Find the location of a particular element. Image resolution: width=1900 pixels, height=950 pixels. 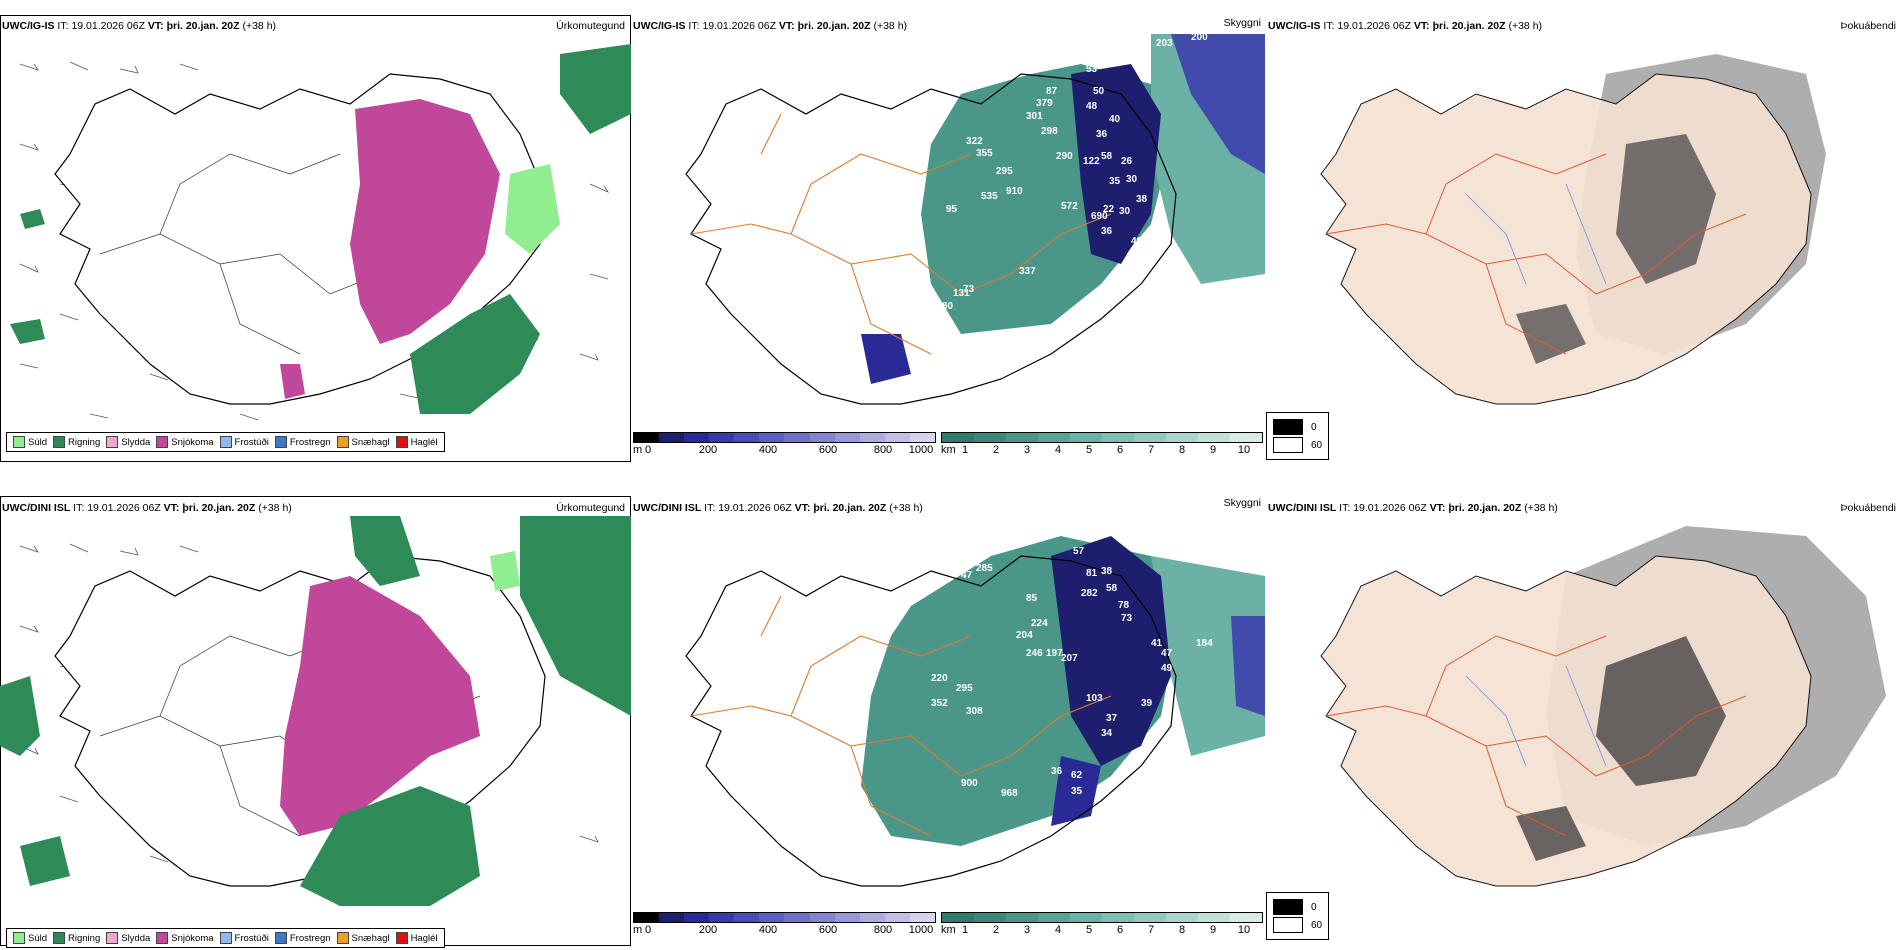

cloud-base-label: 73 is located at coordinates (1127, 618).